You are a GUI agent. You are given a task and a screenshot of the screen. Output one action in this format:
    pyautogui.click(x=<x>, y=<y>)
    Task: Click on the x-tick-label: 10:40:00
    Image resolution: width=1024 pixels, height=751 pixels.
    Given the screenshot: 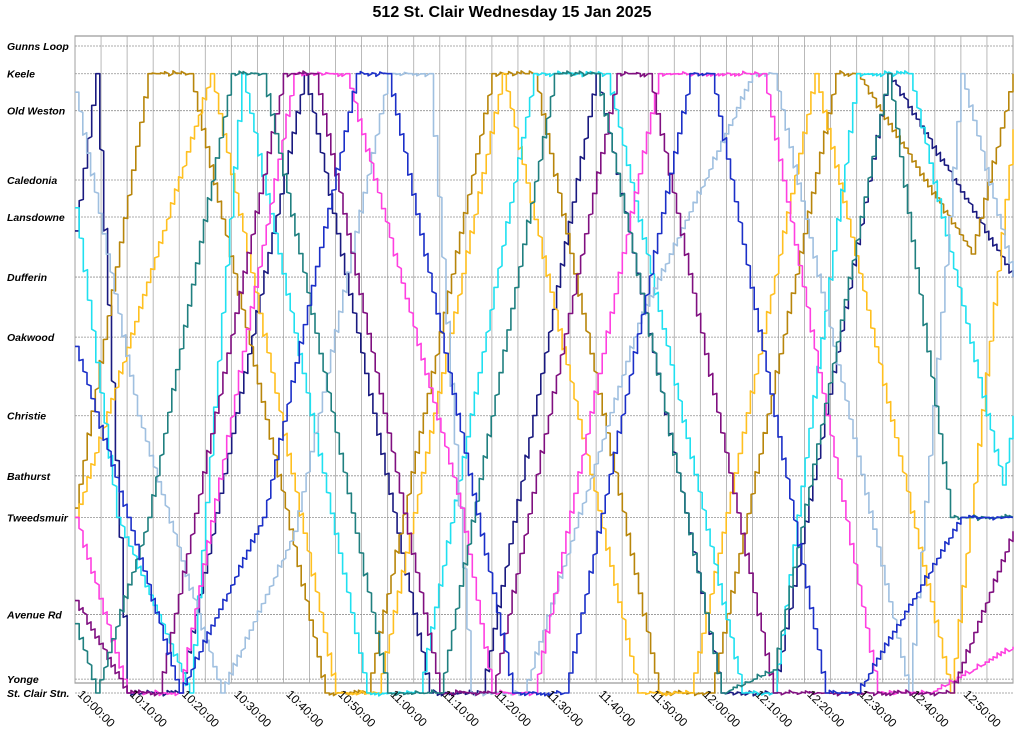 What is the action you would take?
    pyautogui.click(x=304, y=708)
    